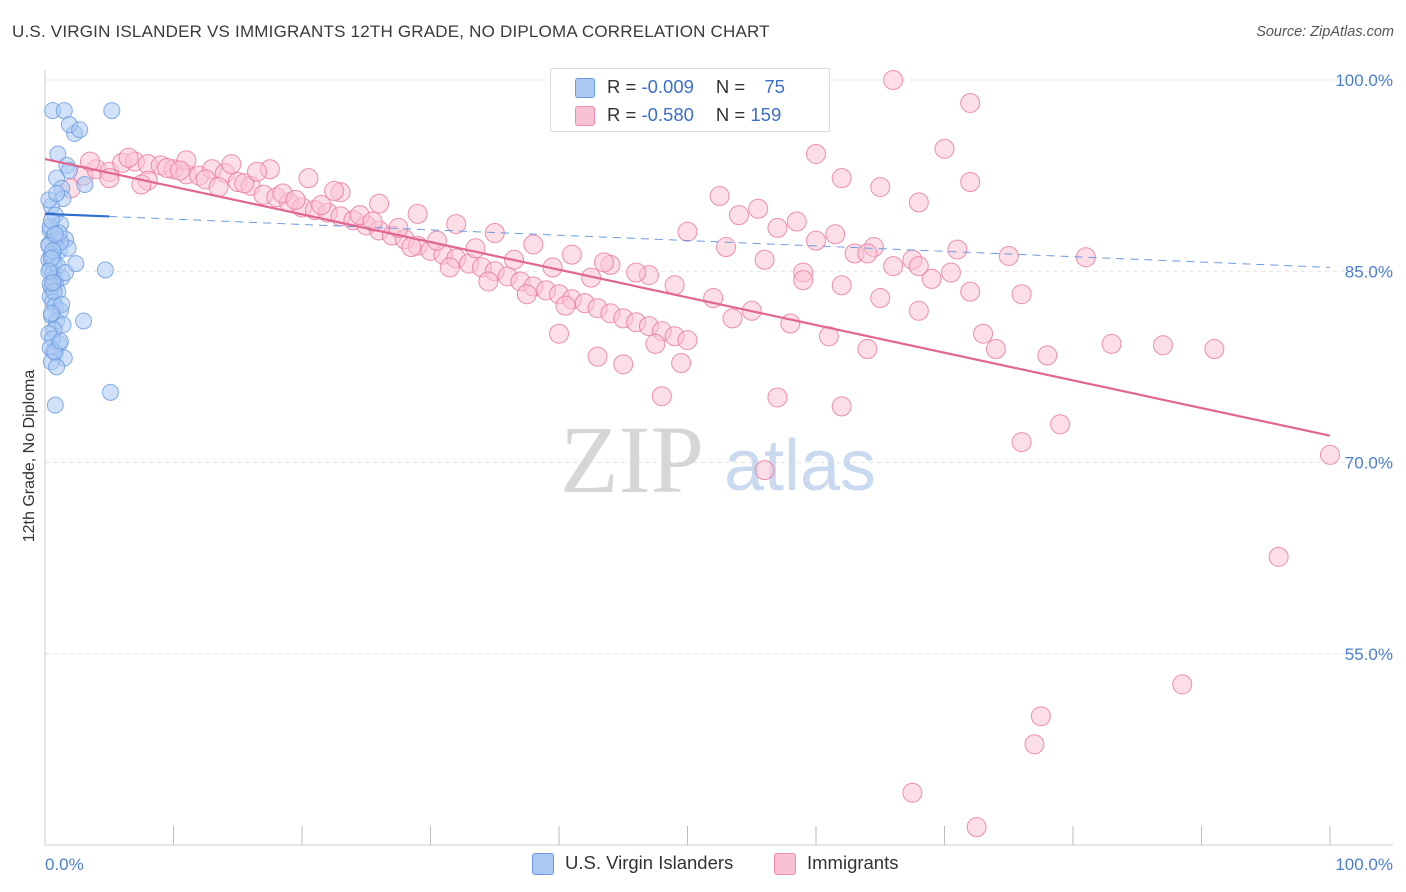 The width and height of the screenshot is (1406, 892). Describe the element at coordinates (64, 864) in the screenshot. I see `x-tick-label: 0.0%` at that location.